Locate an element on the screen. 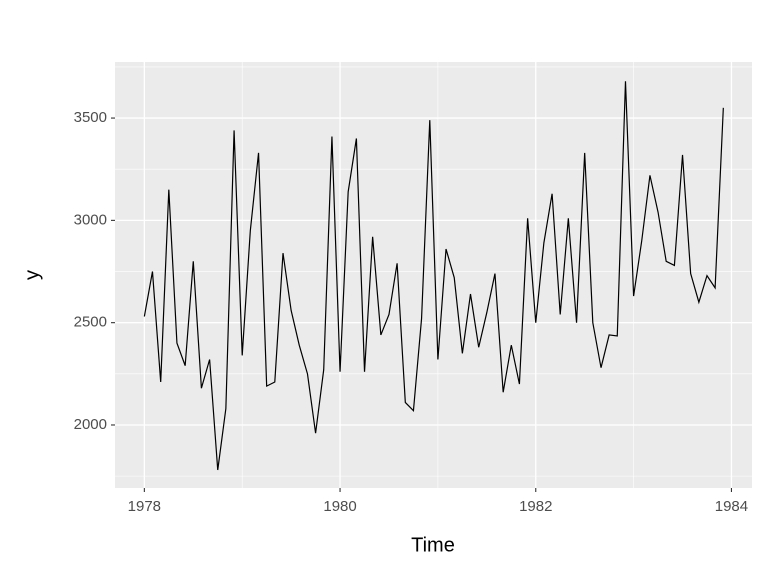  y-tick-label: 2500 is located at coordinates (90, 322).